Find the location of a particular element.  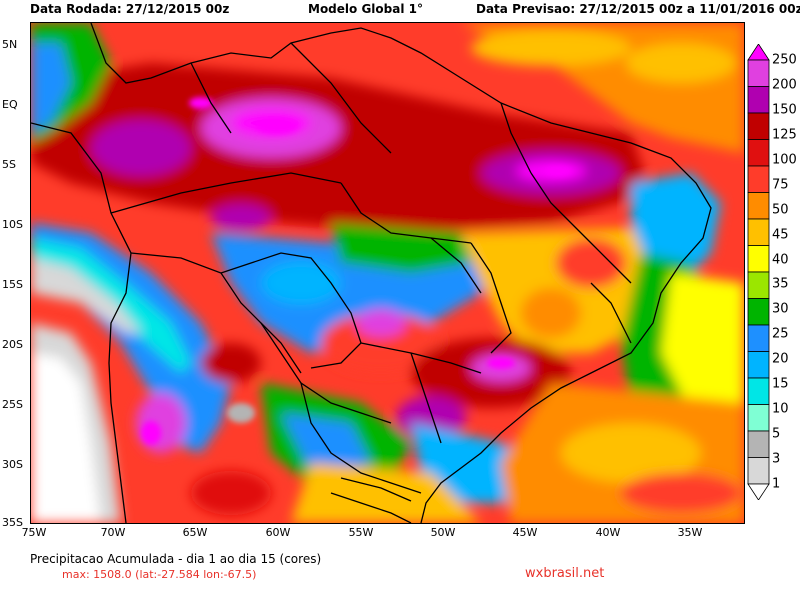

legend-label: 10 is located at coordinates (780, 409).